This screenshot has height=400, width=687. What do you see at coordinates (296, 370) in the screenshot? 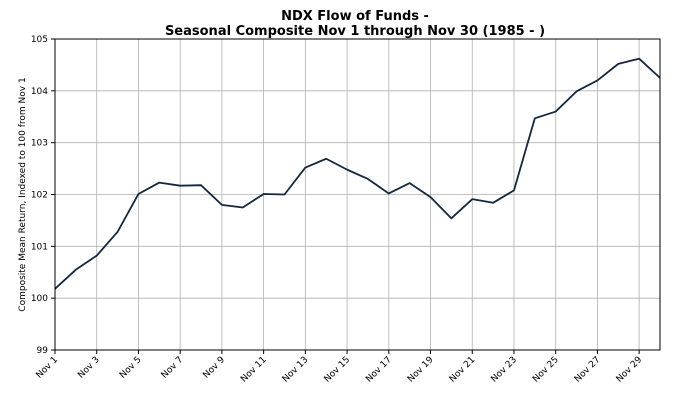
I see `x-tick-label: Nov 13` at bounding box center [296, 370].